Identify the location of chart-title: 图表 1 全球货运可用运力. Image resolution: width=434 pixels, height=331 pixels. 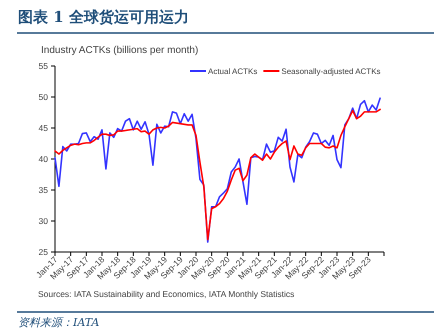
(103, 17).